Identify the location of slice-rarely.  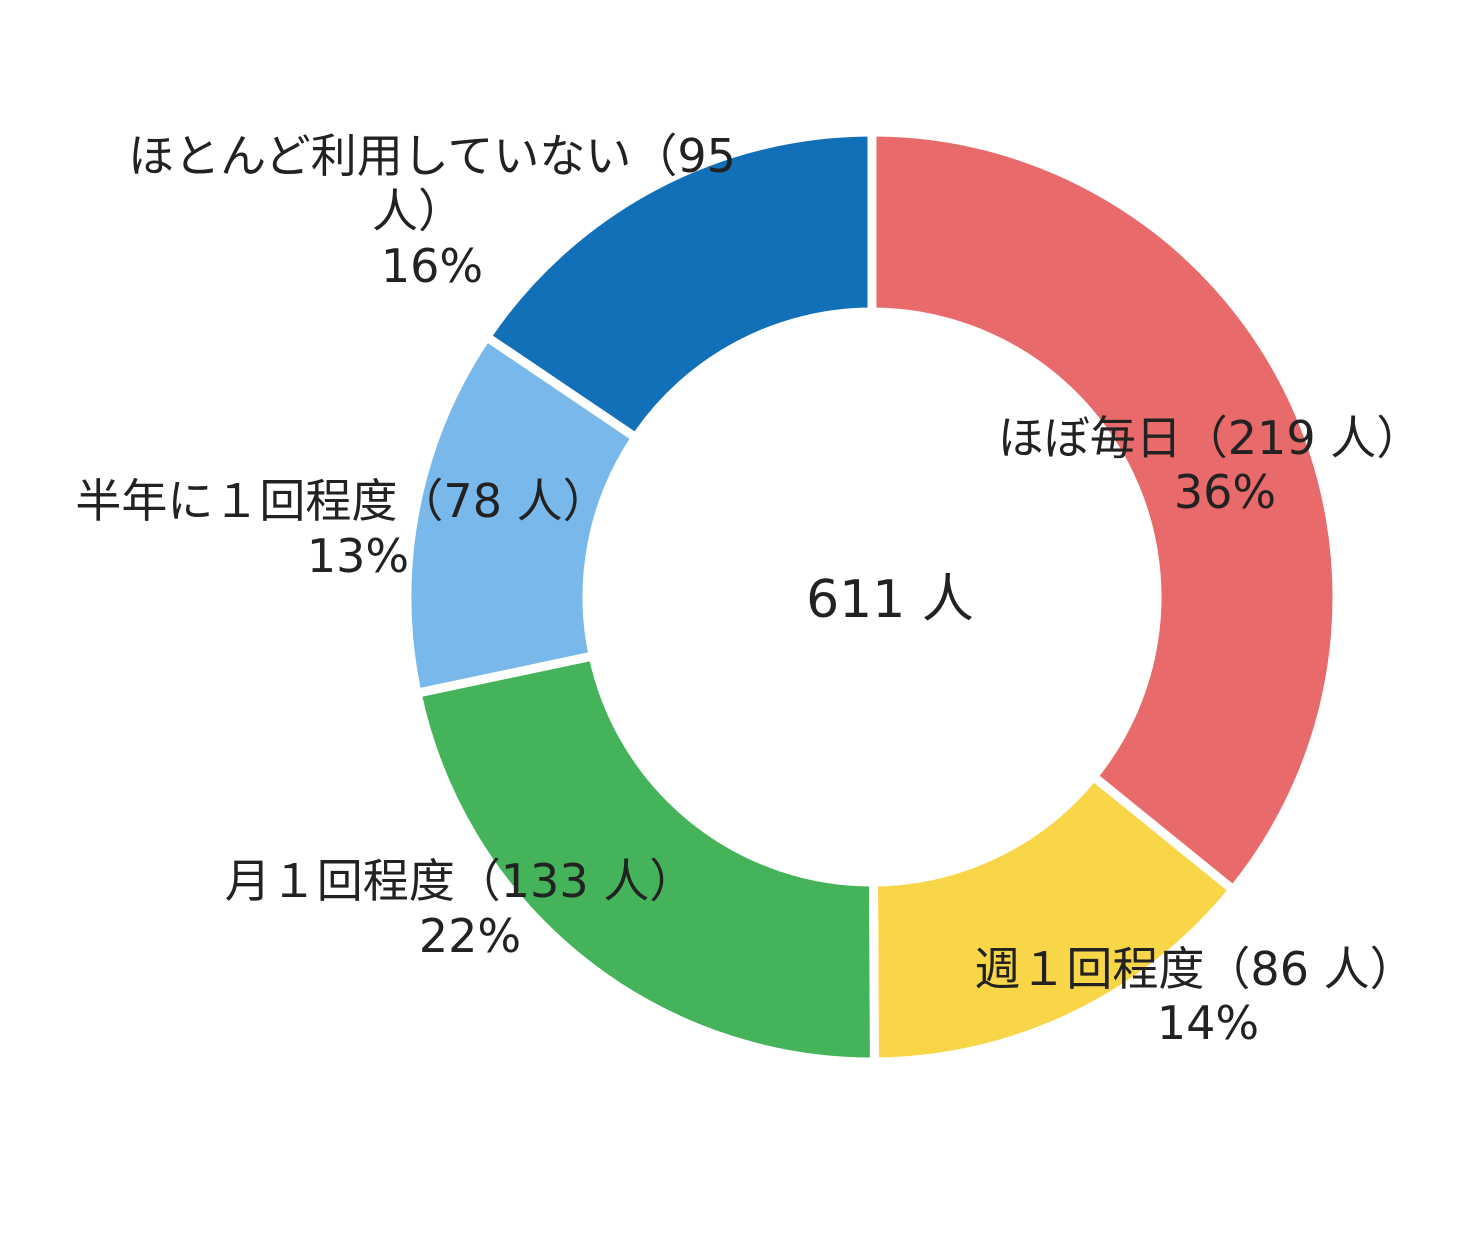
(678, 285).